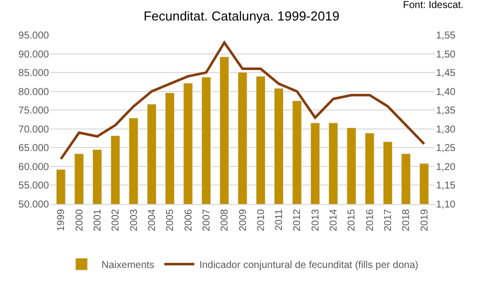  I want to click on y-tick-label: 60.000, so click(34, 167).